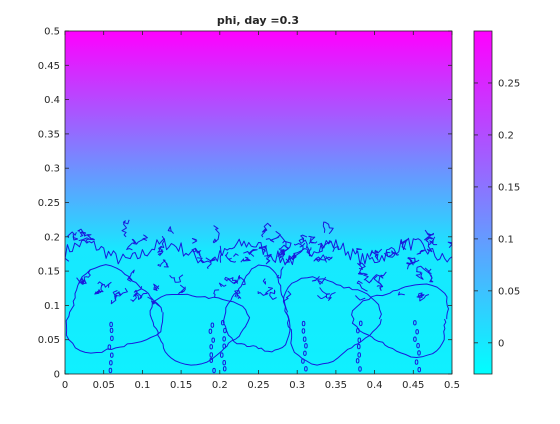 The height and width of the screenshot is (424, 560). Describe the element at coordinates (375, 385) in the screenshot. I see `x-tick-label: 0.4` at that location.